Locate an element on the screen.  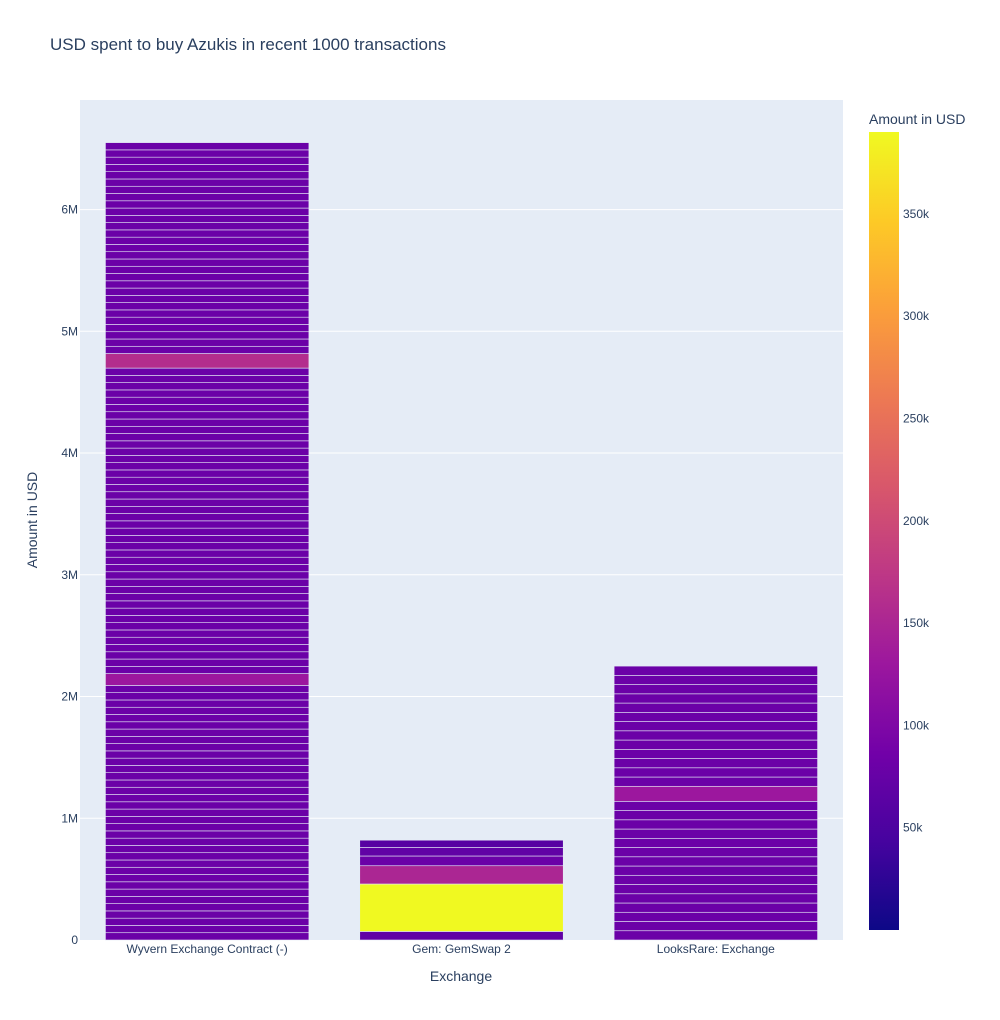
y-axis-title: Amount in USD is located at coordinates (32, 520).